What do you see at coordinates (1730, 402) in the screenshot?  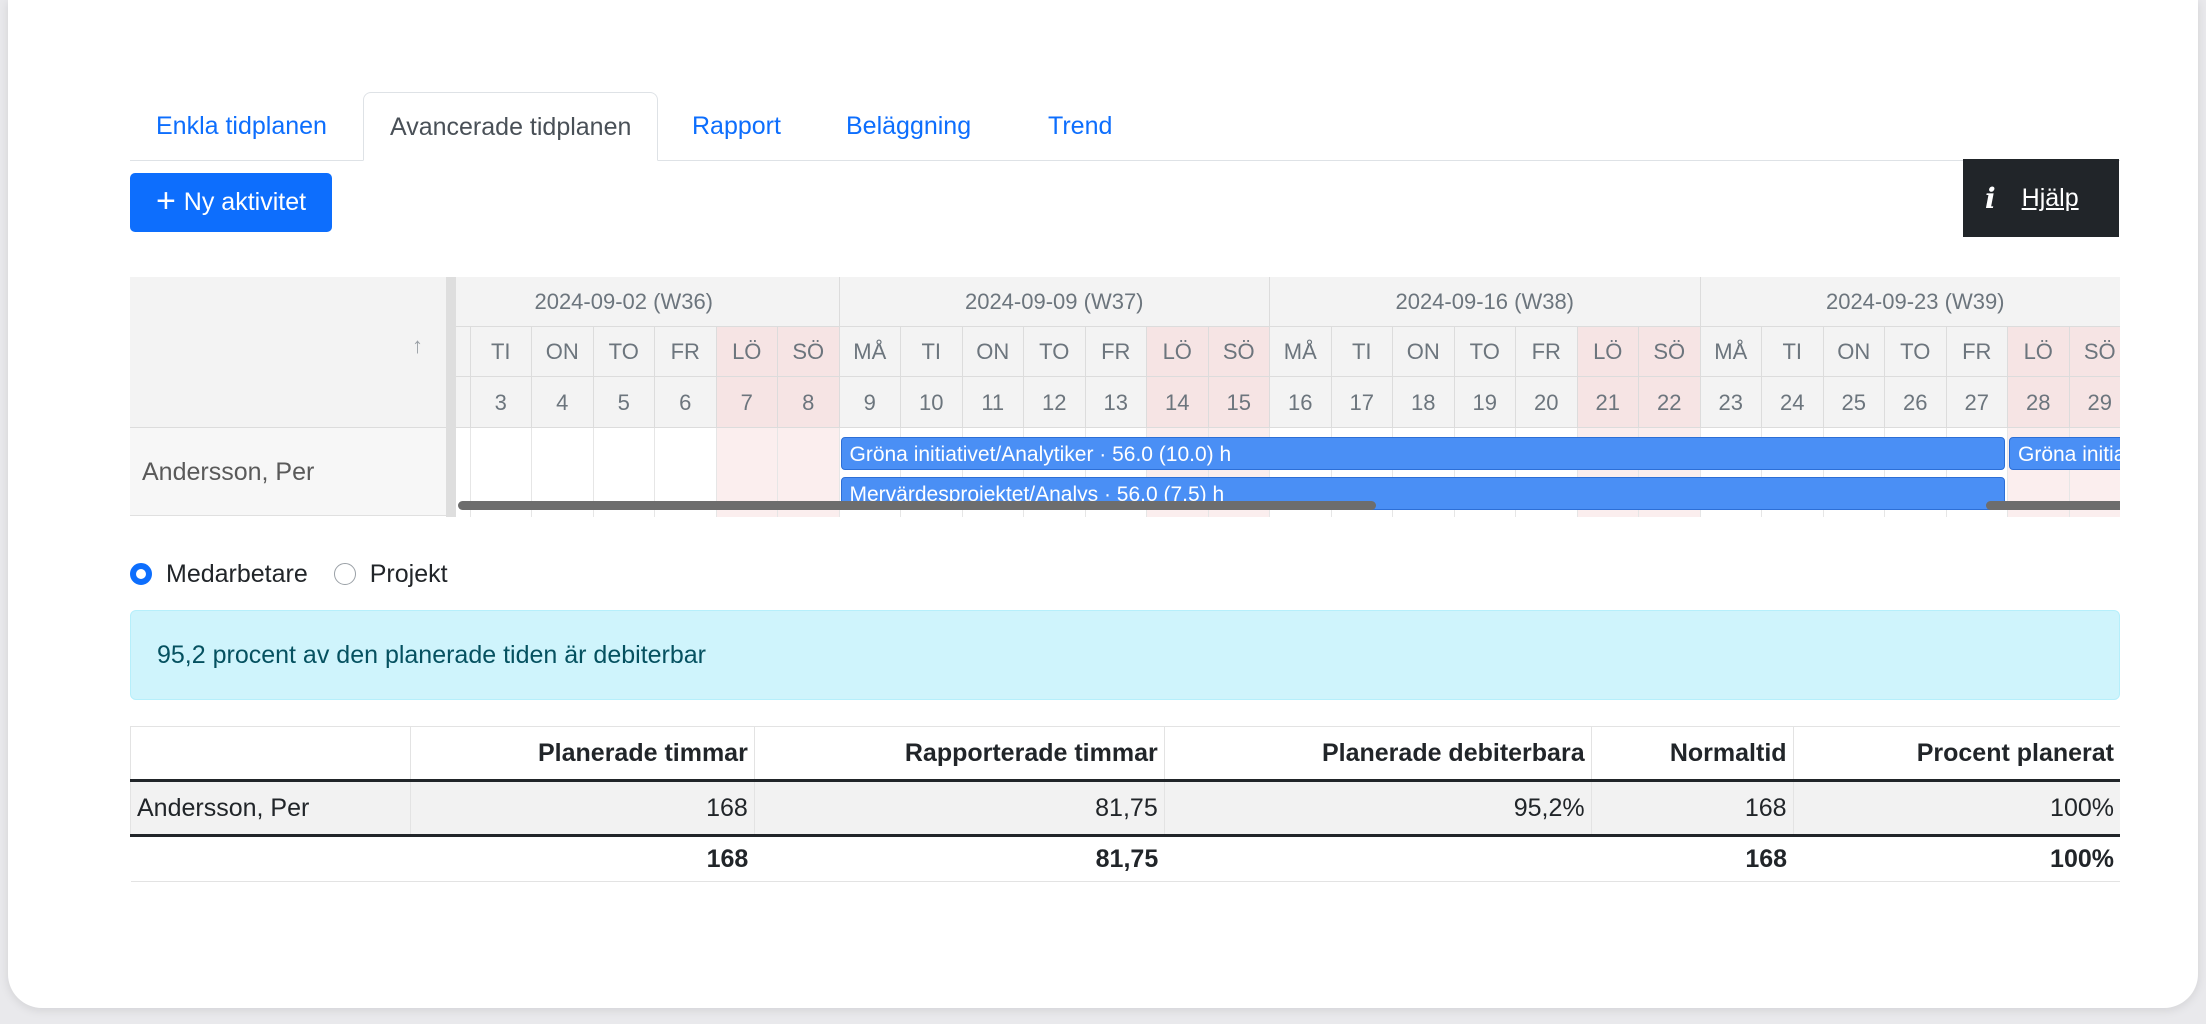 I see `day-number-cell: 23` at bounding box center [1730, 402].